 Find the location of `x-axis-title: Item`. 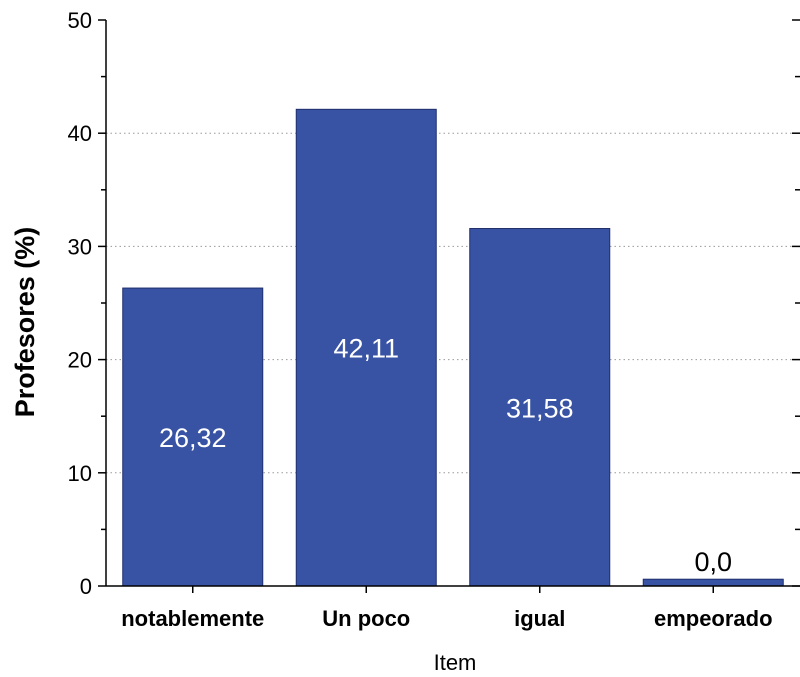

x-axis-title: Item is located at coordinates (455, 662).